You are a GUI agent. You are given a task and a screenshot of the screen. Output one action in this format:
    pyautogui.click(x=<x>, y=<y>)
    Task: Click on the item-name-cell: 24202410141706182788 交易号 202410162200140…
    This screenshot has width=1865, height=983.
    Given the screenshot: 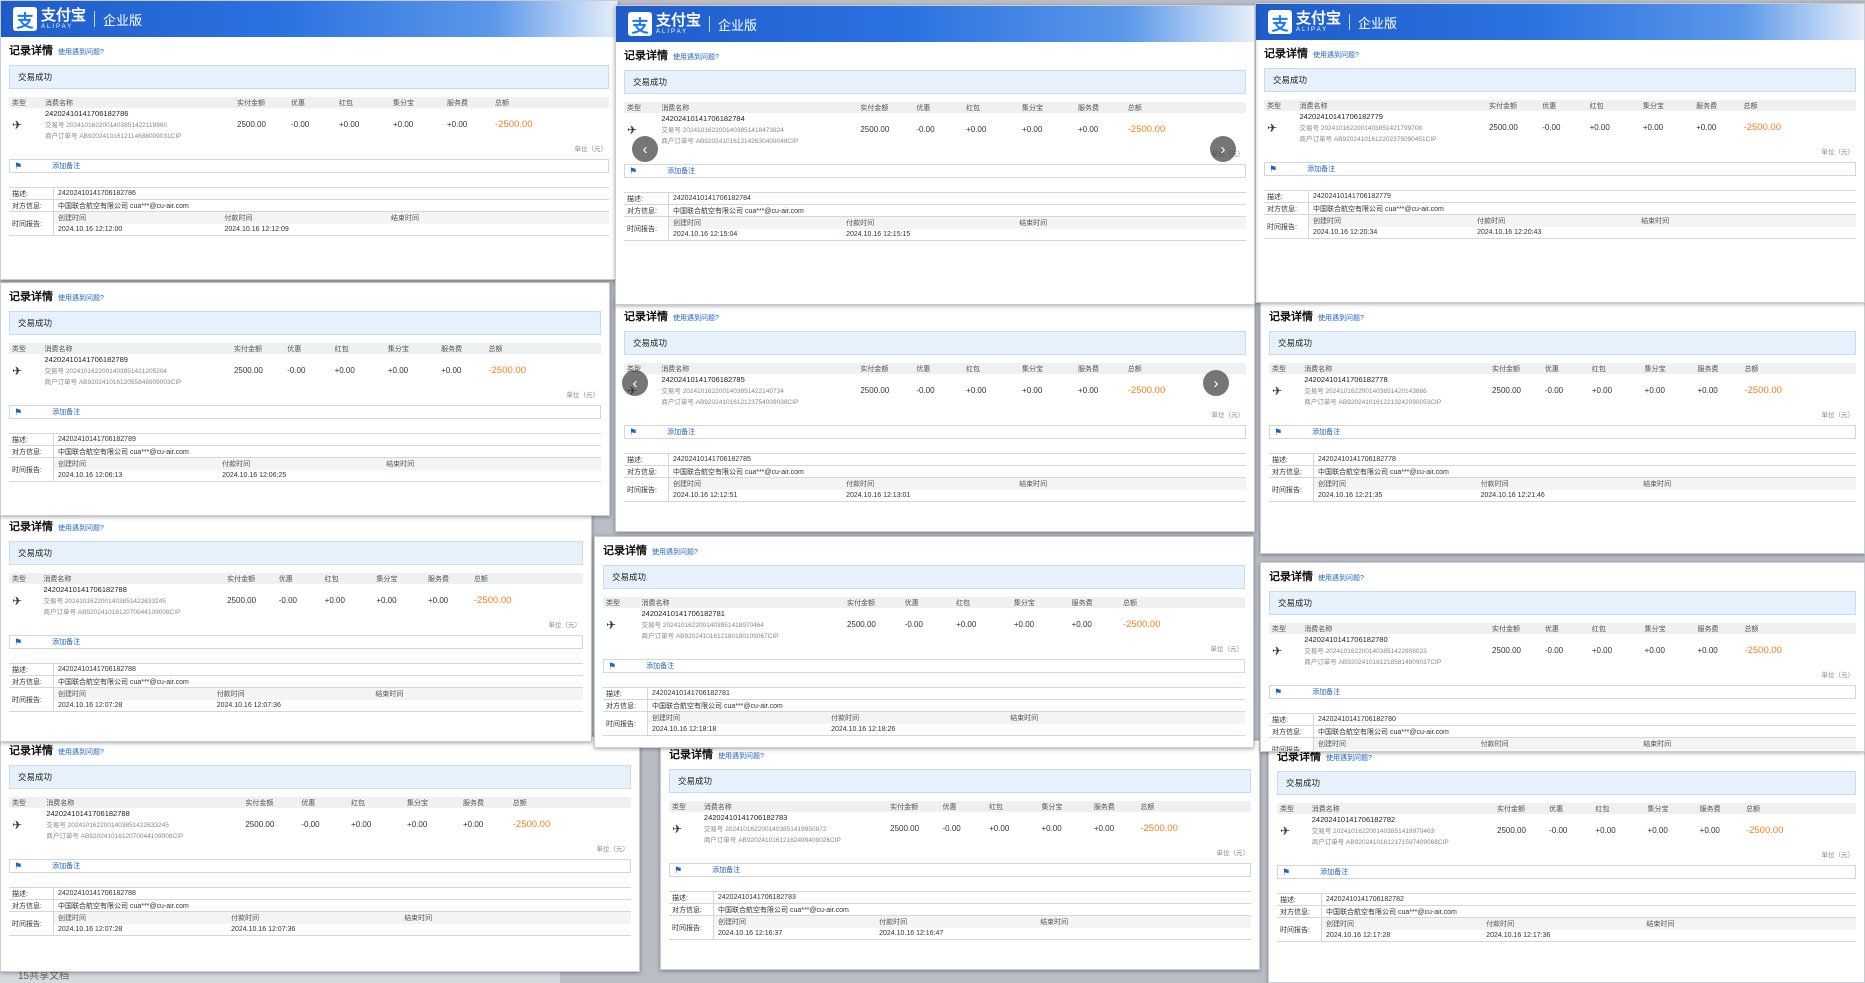 What is the action you would take?
    pyautogui.click(x=145, y=824)
    